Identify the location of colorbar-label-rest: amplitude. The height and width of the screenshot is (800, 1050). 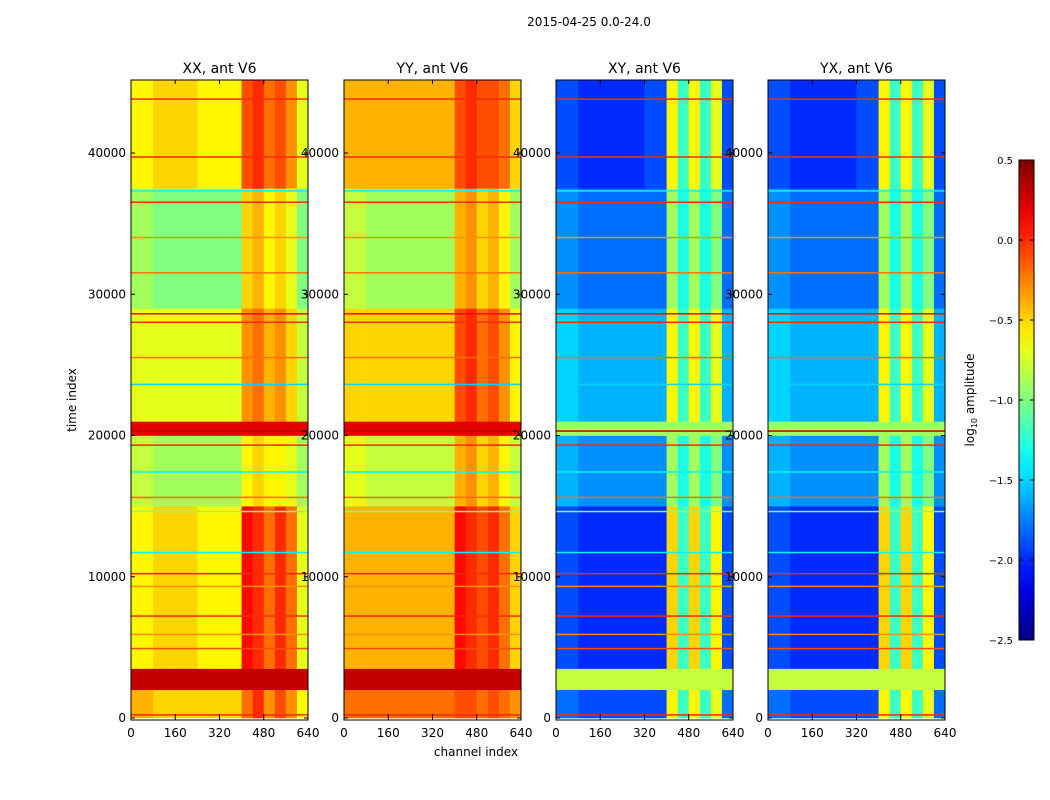
(970, 386).